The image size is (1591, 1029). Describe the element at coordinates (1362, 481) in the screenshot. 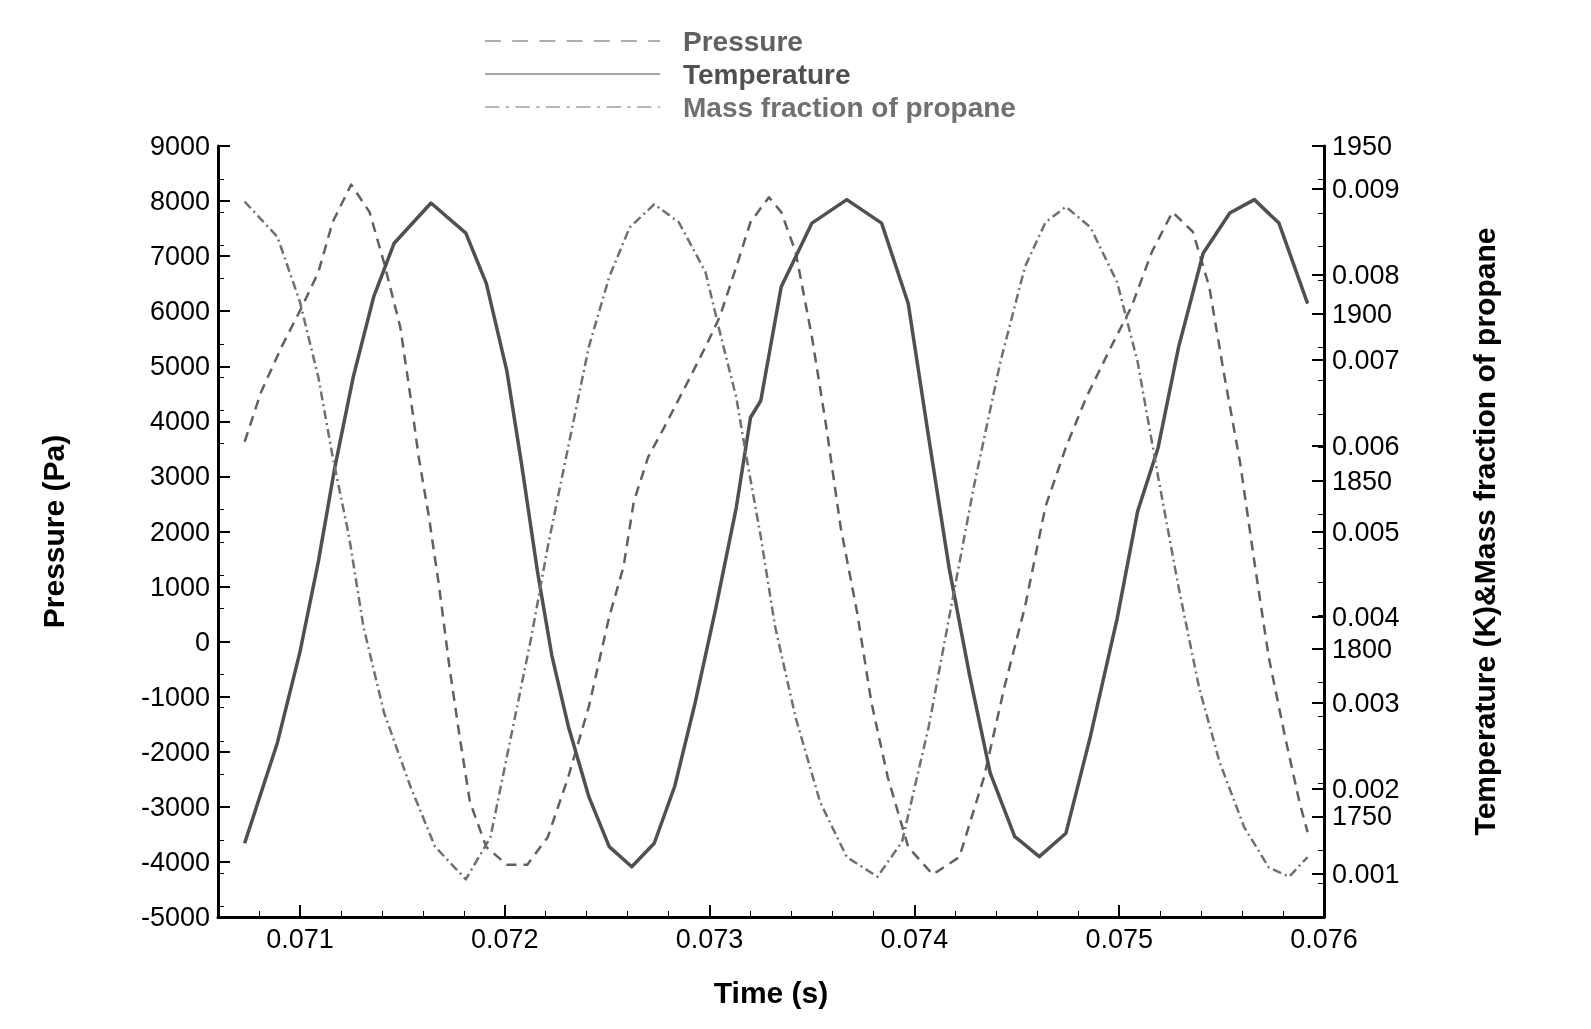

I see `y2-tick-label: 1850` at that location.